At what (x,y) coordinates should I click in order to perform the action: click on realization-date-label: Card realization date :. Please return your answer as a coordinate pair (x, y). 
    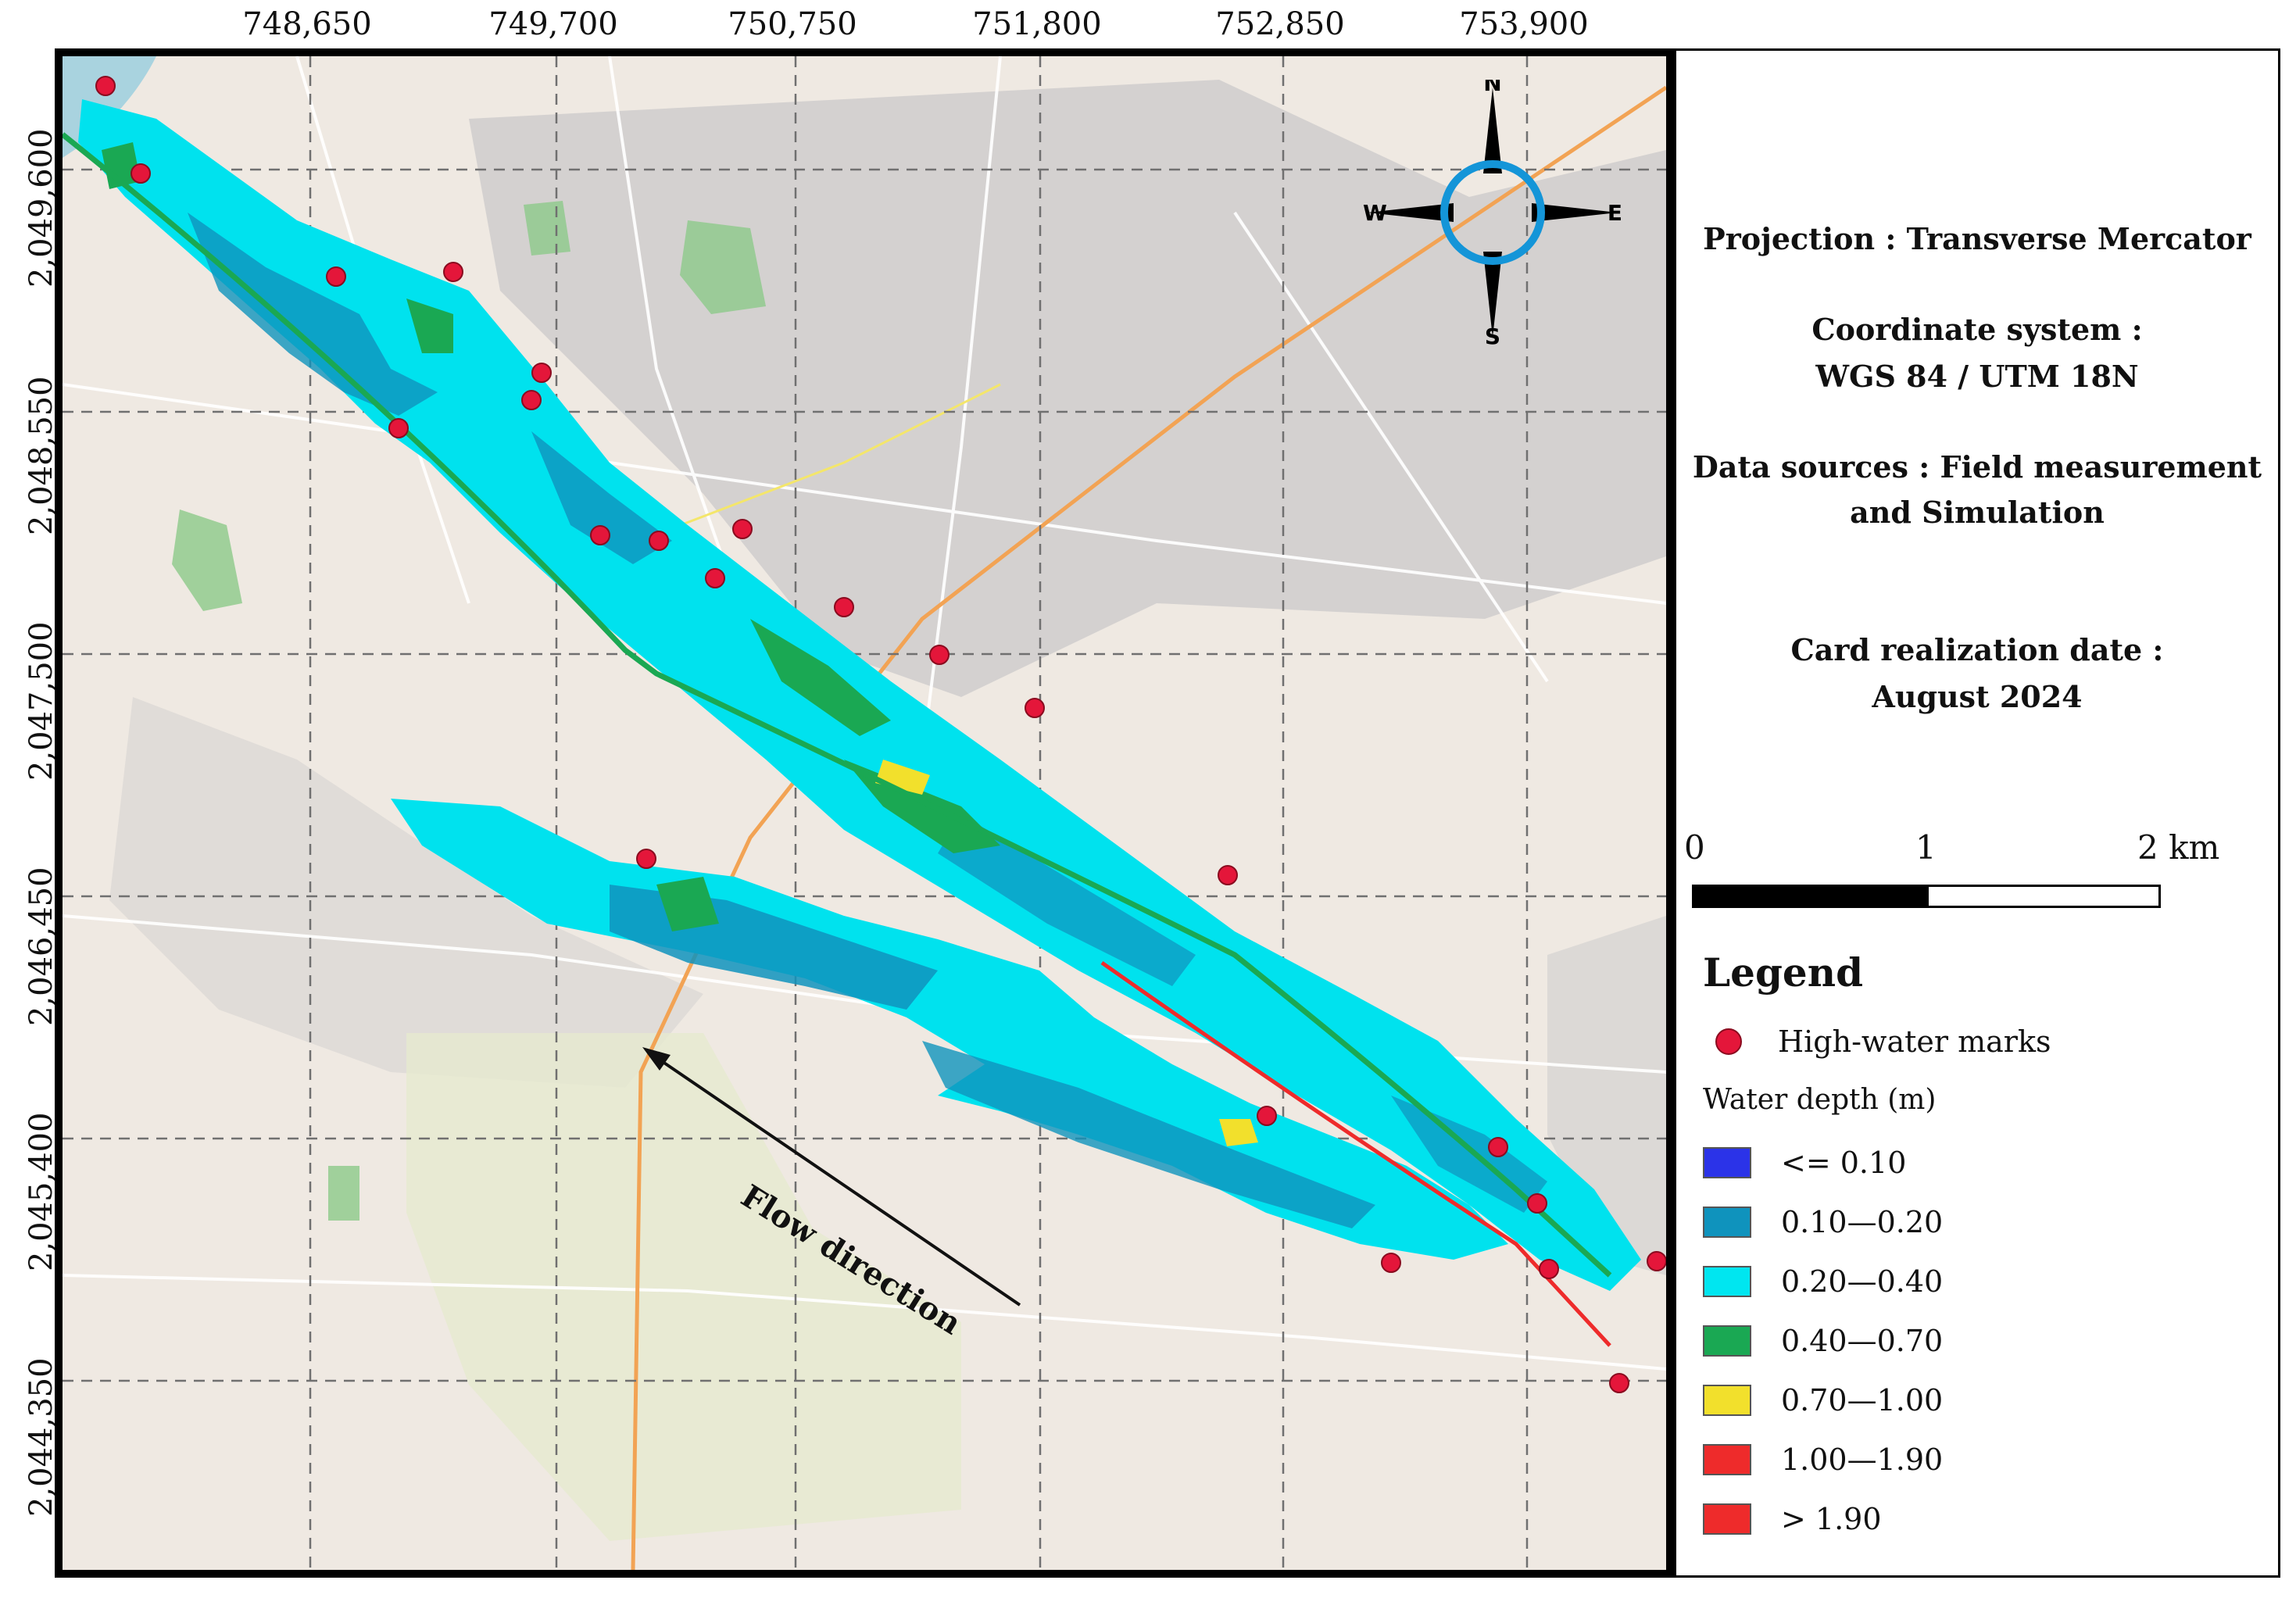
    Looking at the image, I should click on (1977, 649).